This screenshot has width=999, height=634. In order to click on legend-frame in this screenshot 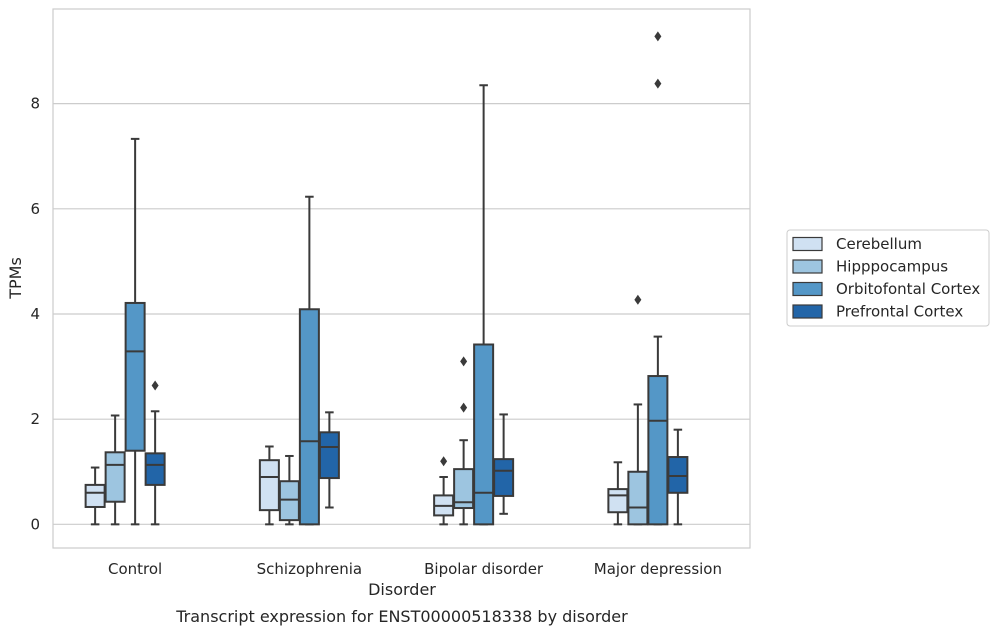, I will do `click(888, 278)`.